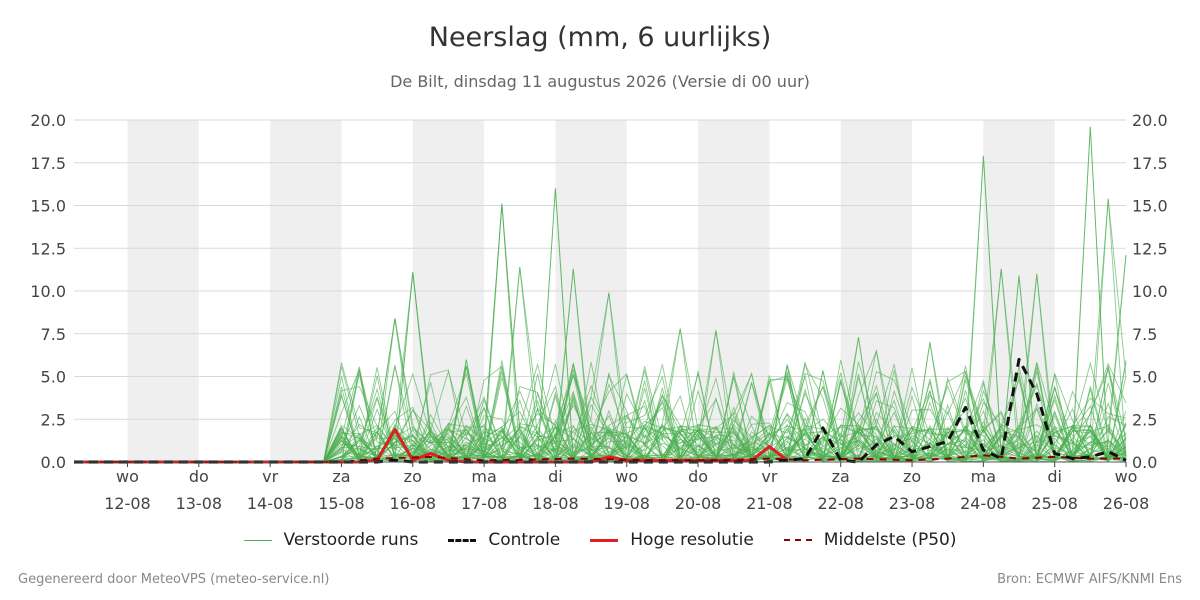  I want to click on y-tick-label-left: 17.5, so click(48, 163).